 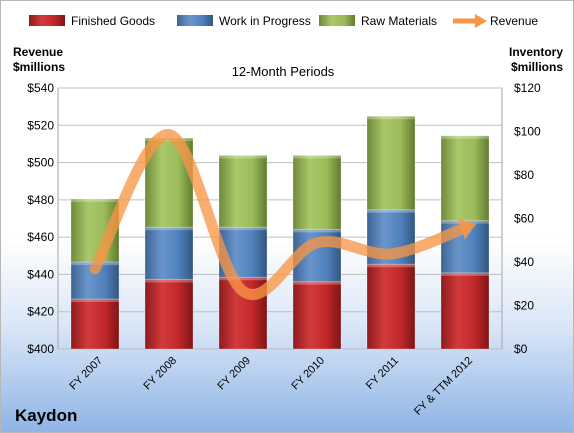 I want to click on legend-swatch-finished-goods, so click(x=47, y=20).